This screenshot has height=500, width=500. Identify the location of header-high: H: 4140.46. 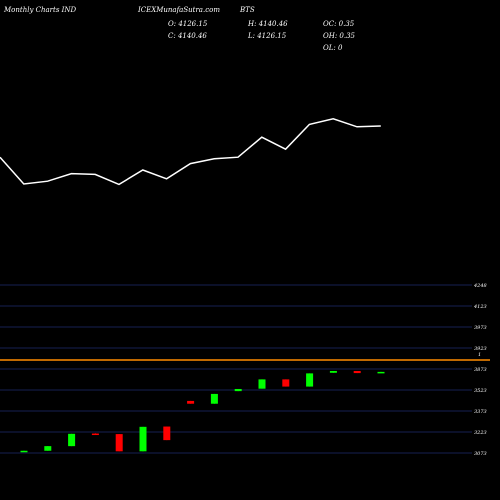
(267, 24).